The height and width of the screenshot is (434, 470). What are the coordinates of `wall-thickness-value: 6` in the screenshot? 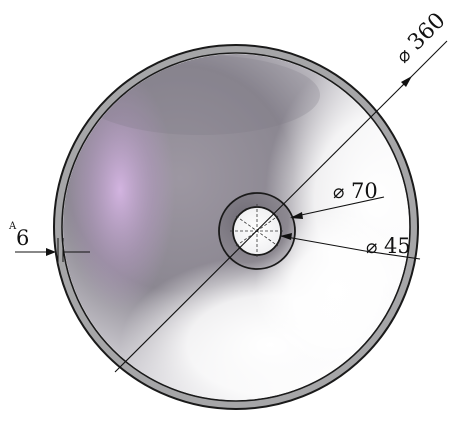 It's located at (22, 238).